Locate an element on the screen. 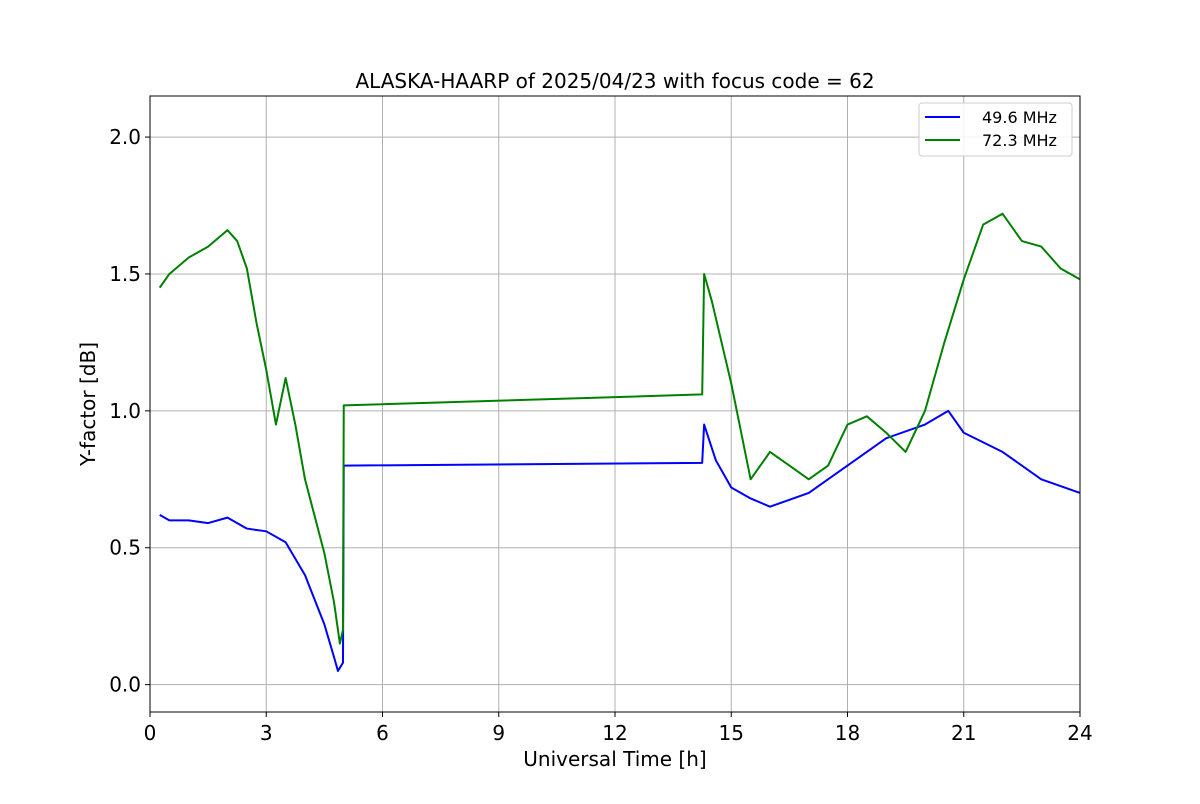 Image resolution: width=1200 pixels, height=804 pixels. y-tick-label: 0.0 is located at coordinates (125, 685).